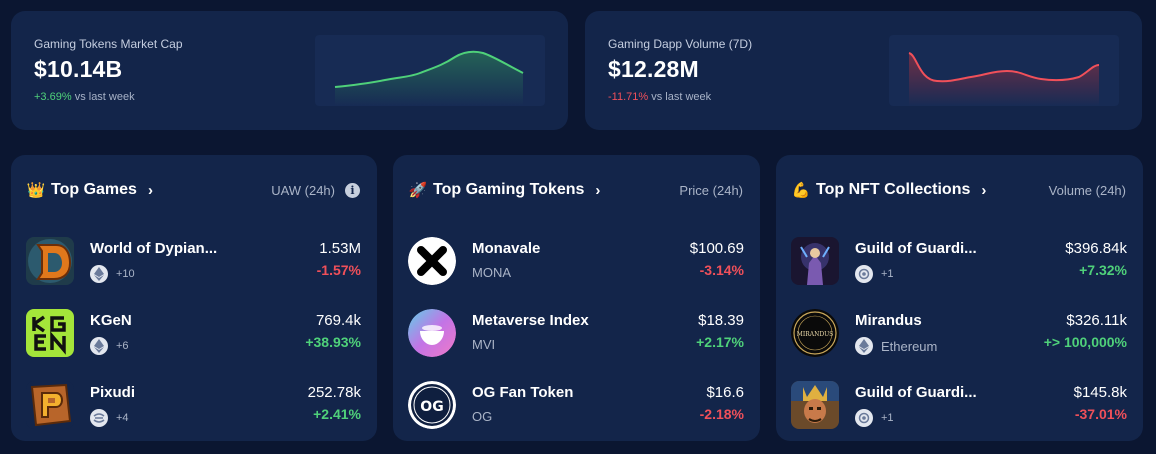 This screenshot has width=1156, height=454. I want to click on token-name: Monavale, so click(506, 248).